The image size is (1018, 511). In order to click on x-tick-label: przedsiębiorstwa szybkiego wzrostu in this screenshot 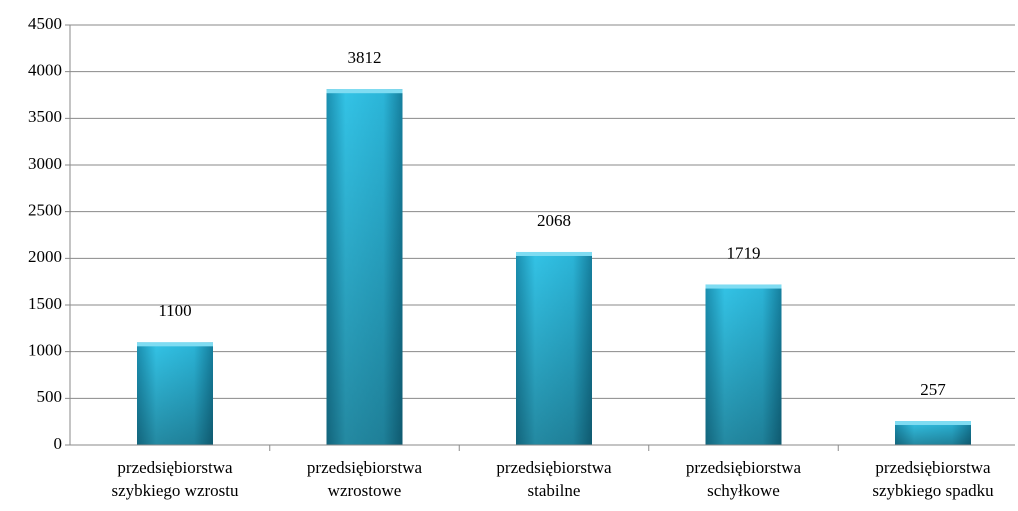, I will do `click(175, 479)`.